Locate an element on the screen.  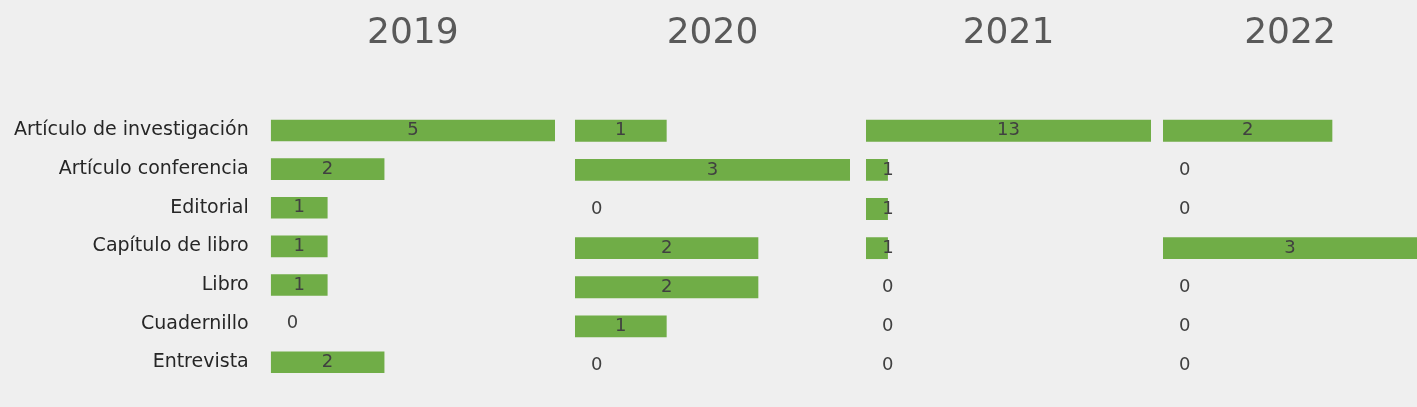
y-tick-label: Artículo de investigación is located at coordinates (131, 128).